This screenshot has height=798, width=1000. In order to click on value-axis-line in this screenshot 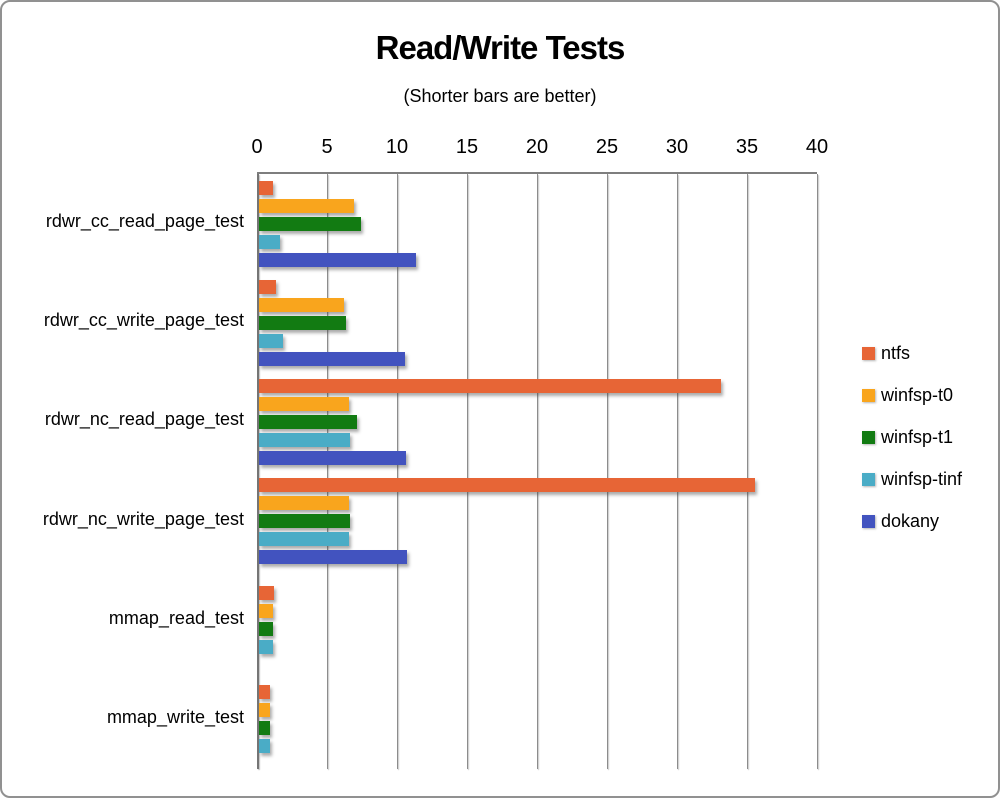, I will do `click(258, 471)`.